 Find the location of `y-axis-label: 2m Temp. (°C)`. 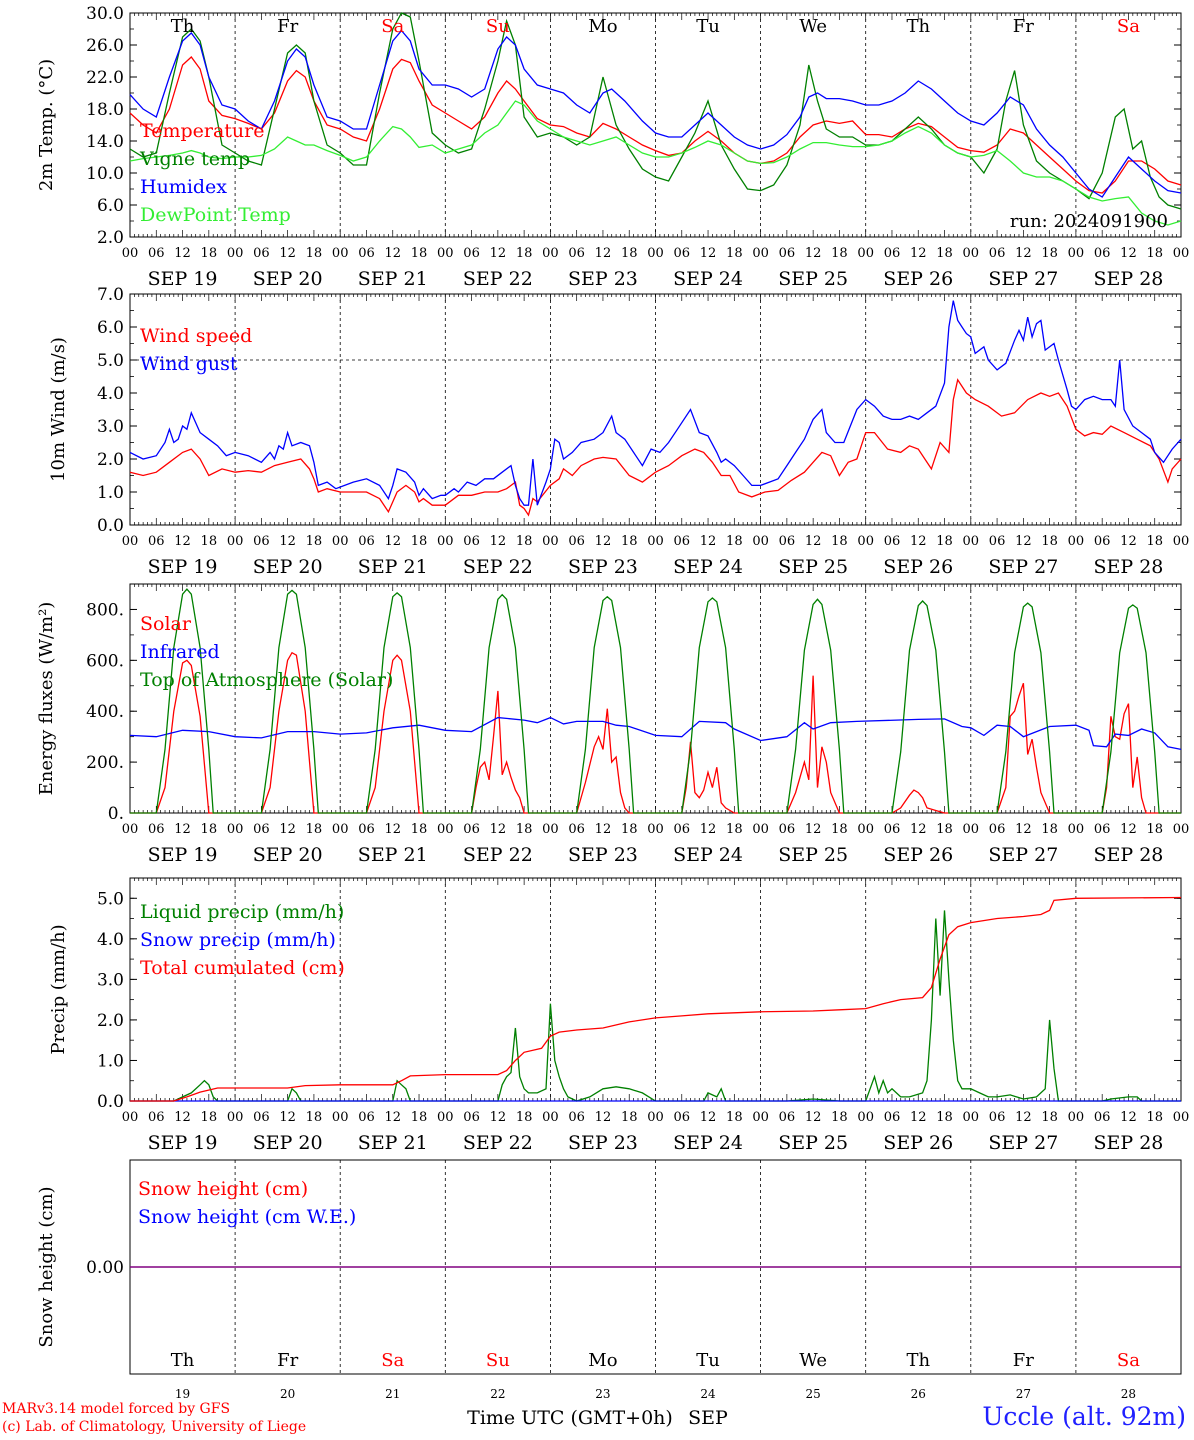

y-axis-label: 2m Temp. (°C) is located at coordinates (46, 125).